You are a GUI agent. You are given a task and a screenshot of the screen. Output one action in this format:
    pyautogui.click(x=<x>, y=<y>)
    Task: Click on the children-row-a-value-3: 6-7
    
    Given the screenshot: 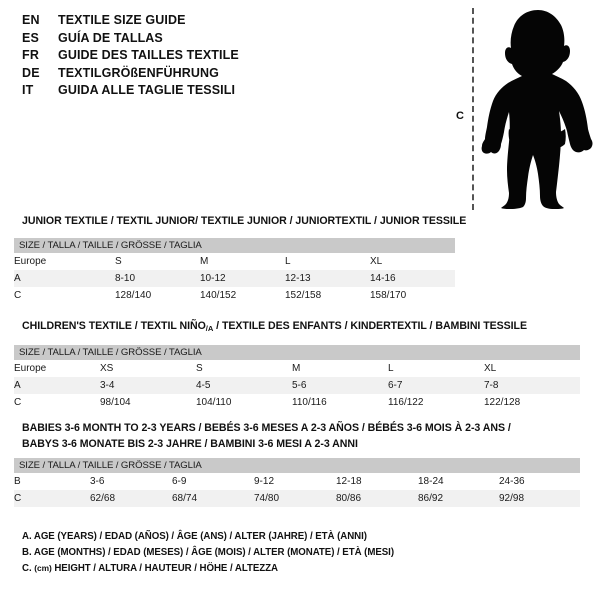 What is the action you would take?
    pyautogui.click(x=436, y=385)
    